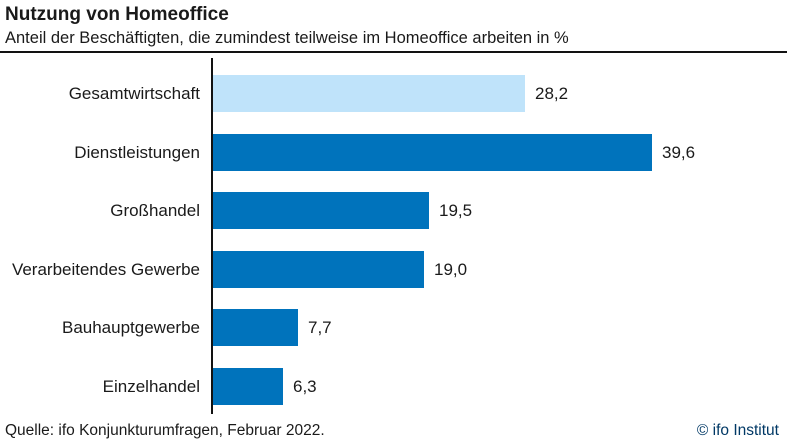  What do you see at coordinates (105, 269) in the screenshot?
I see `category-label: Verarbeitendes Gewerbe` at bounding box center [105, 269].